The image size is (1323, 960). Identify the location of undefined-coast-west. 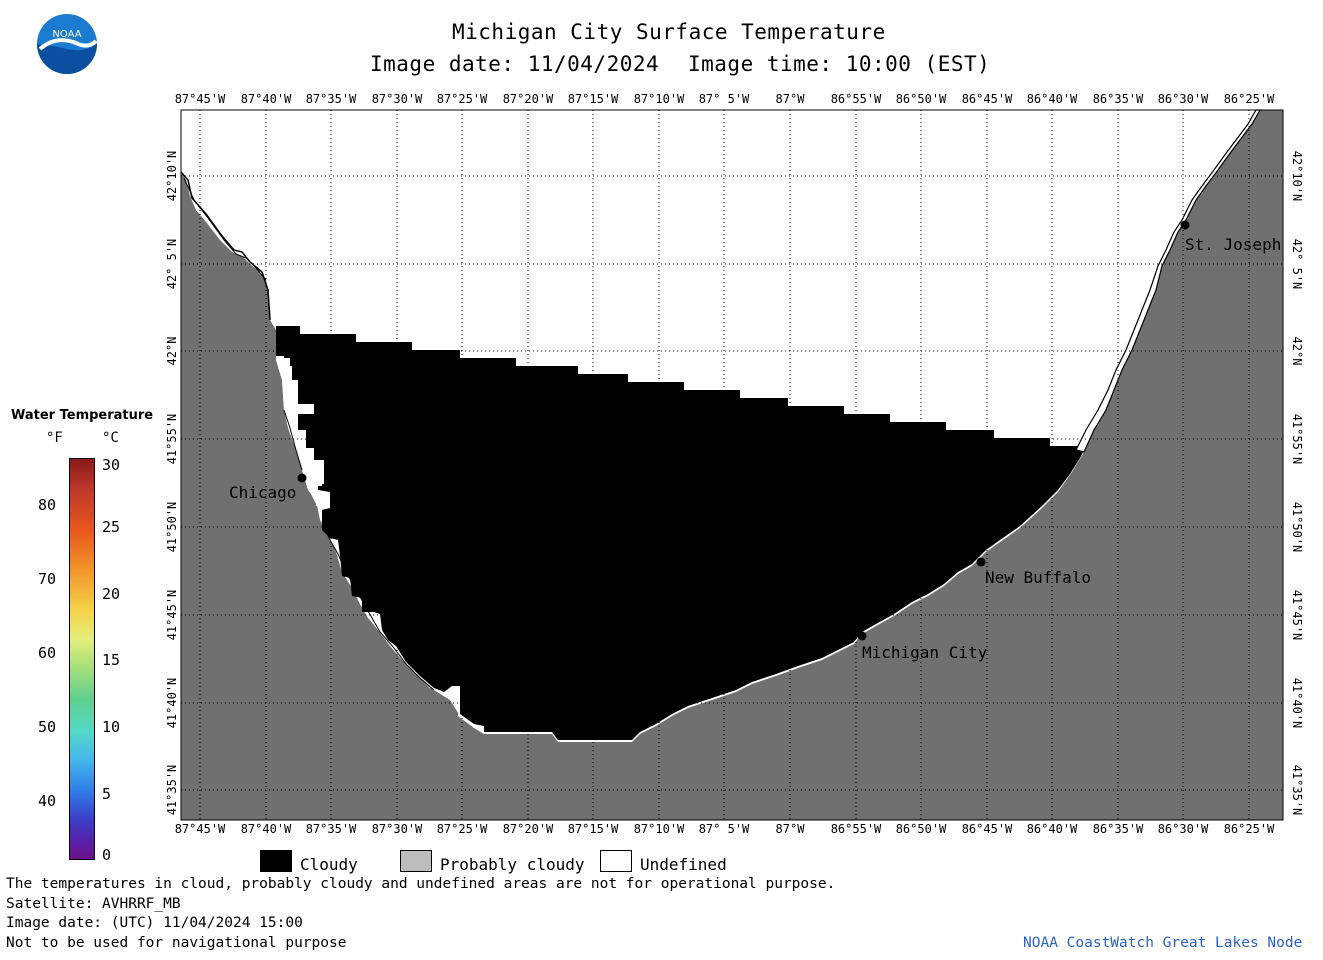
(332, 453).